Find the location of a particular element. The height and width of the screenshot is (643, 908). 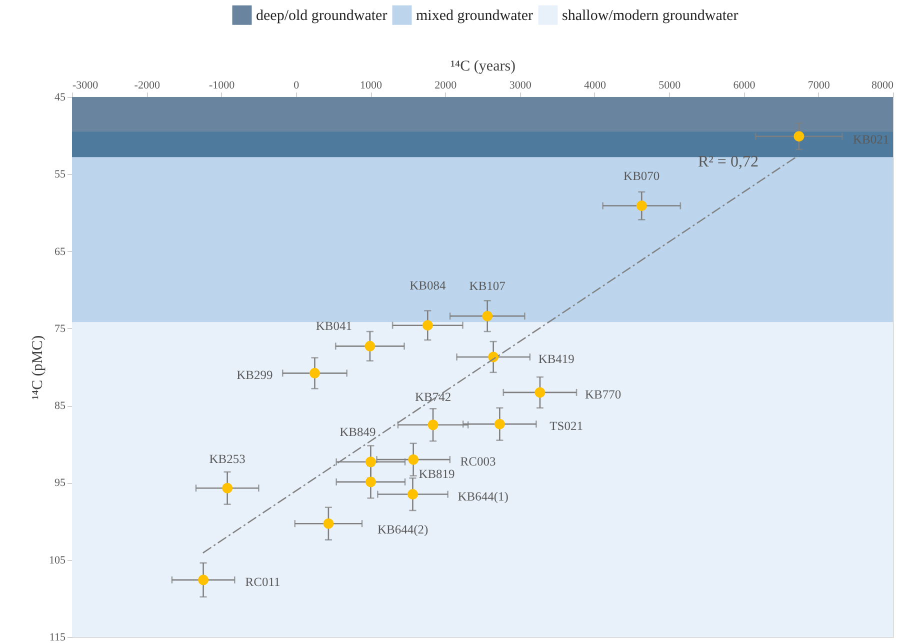

x-tick-label: 4000 is located at coordinates (595, 86).